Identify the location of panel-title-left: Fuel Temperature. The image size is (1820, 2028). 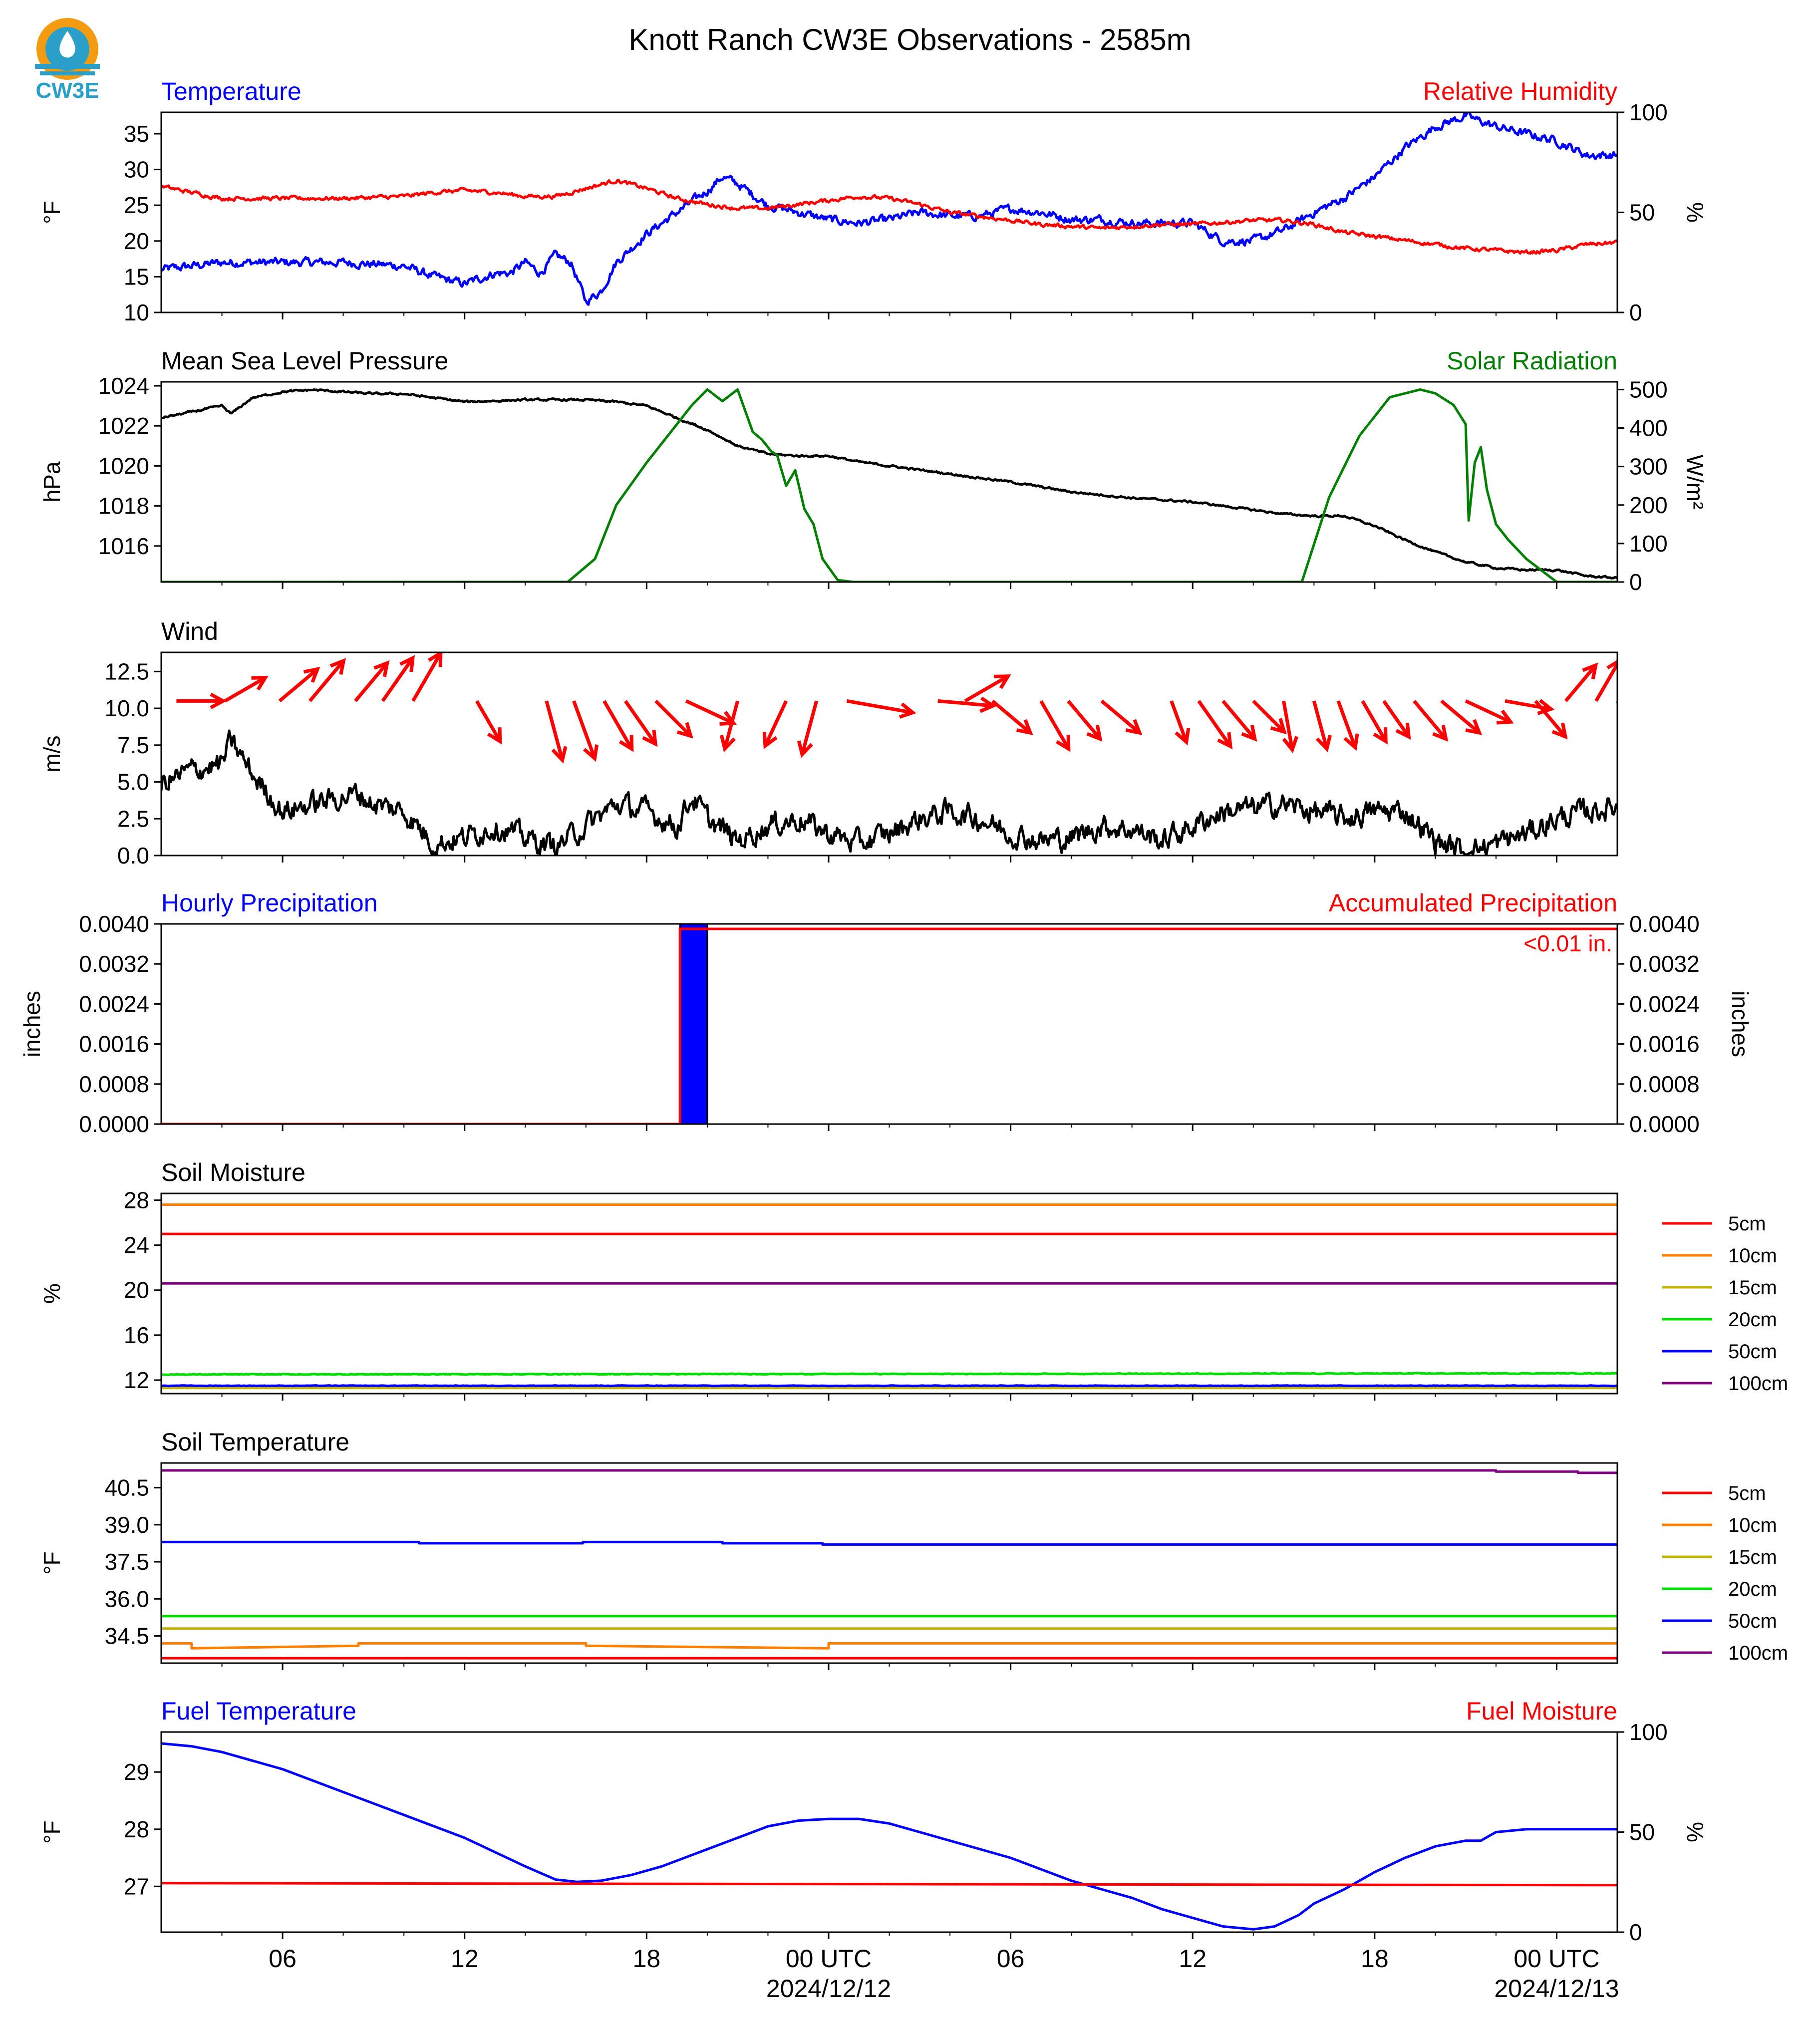
(258, 1711).